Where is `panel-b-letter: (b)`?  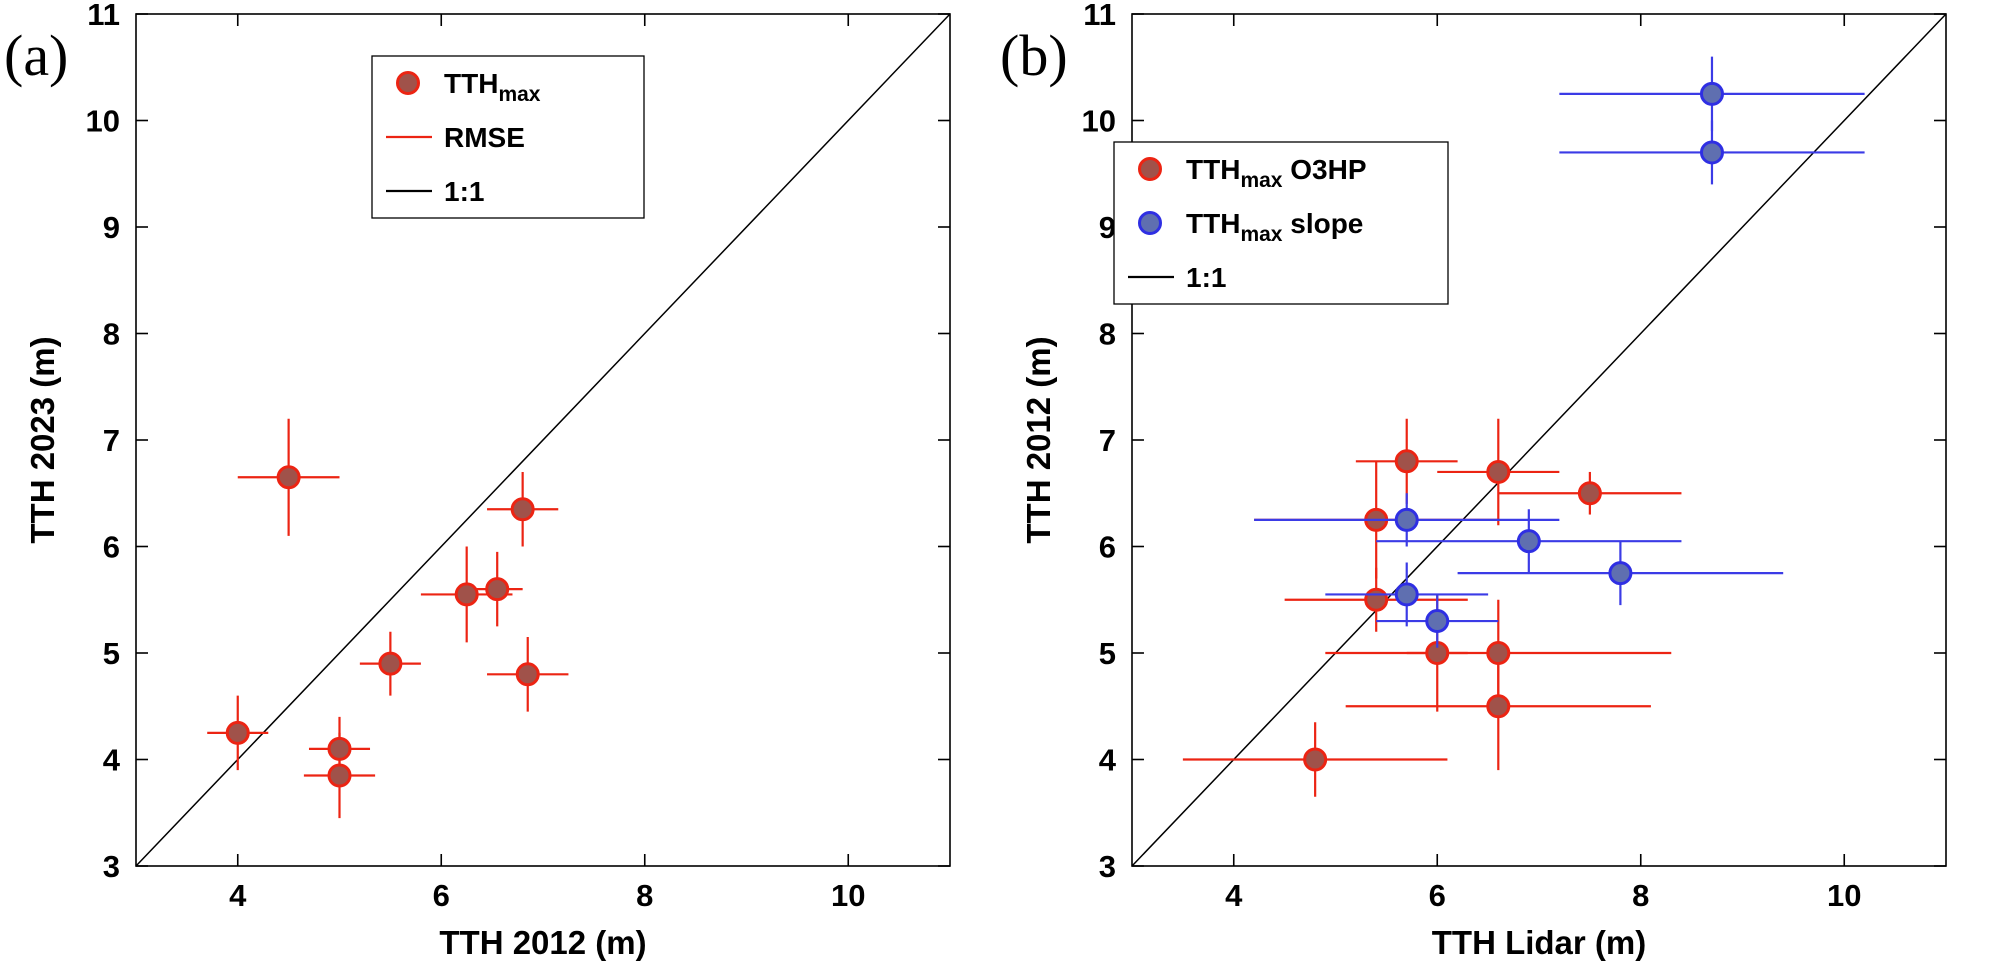 panel-b-letter: (b) is located at coordinates (1034, 55).